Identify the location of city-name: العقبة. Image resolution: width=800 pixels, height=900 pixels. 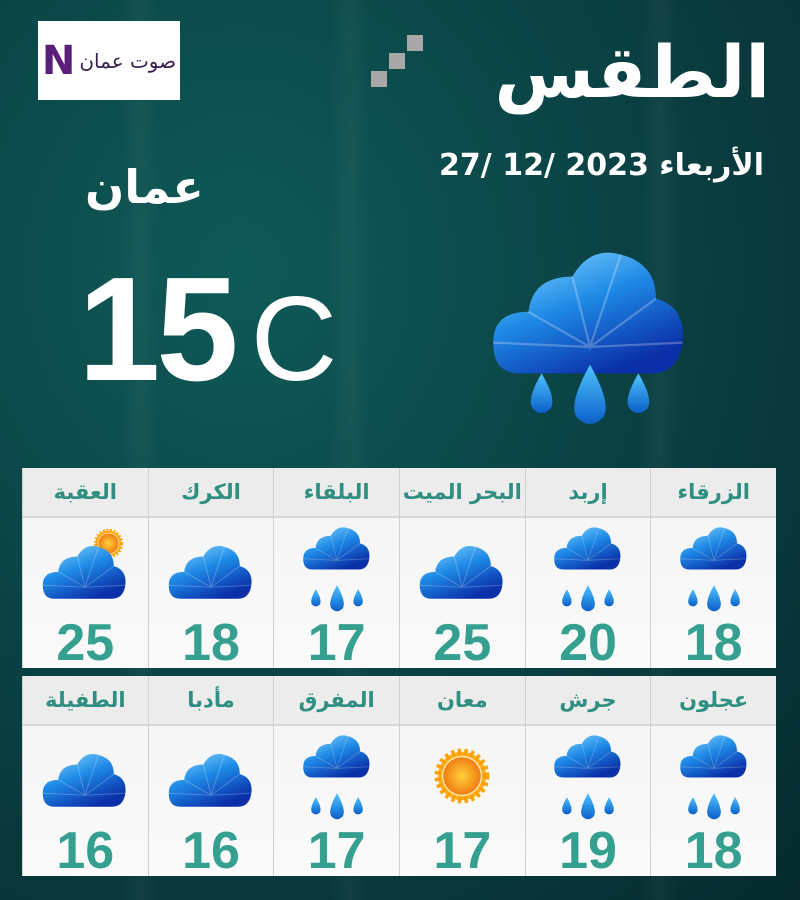
(85, 493).